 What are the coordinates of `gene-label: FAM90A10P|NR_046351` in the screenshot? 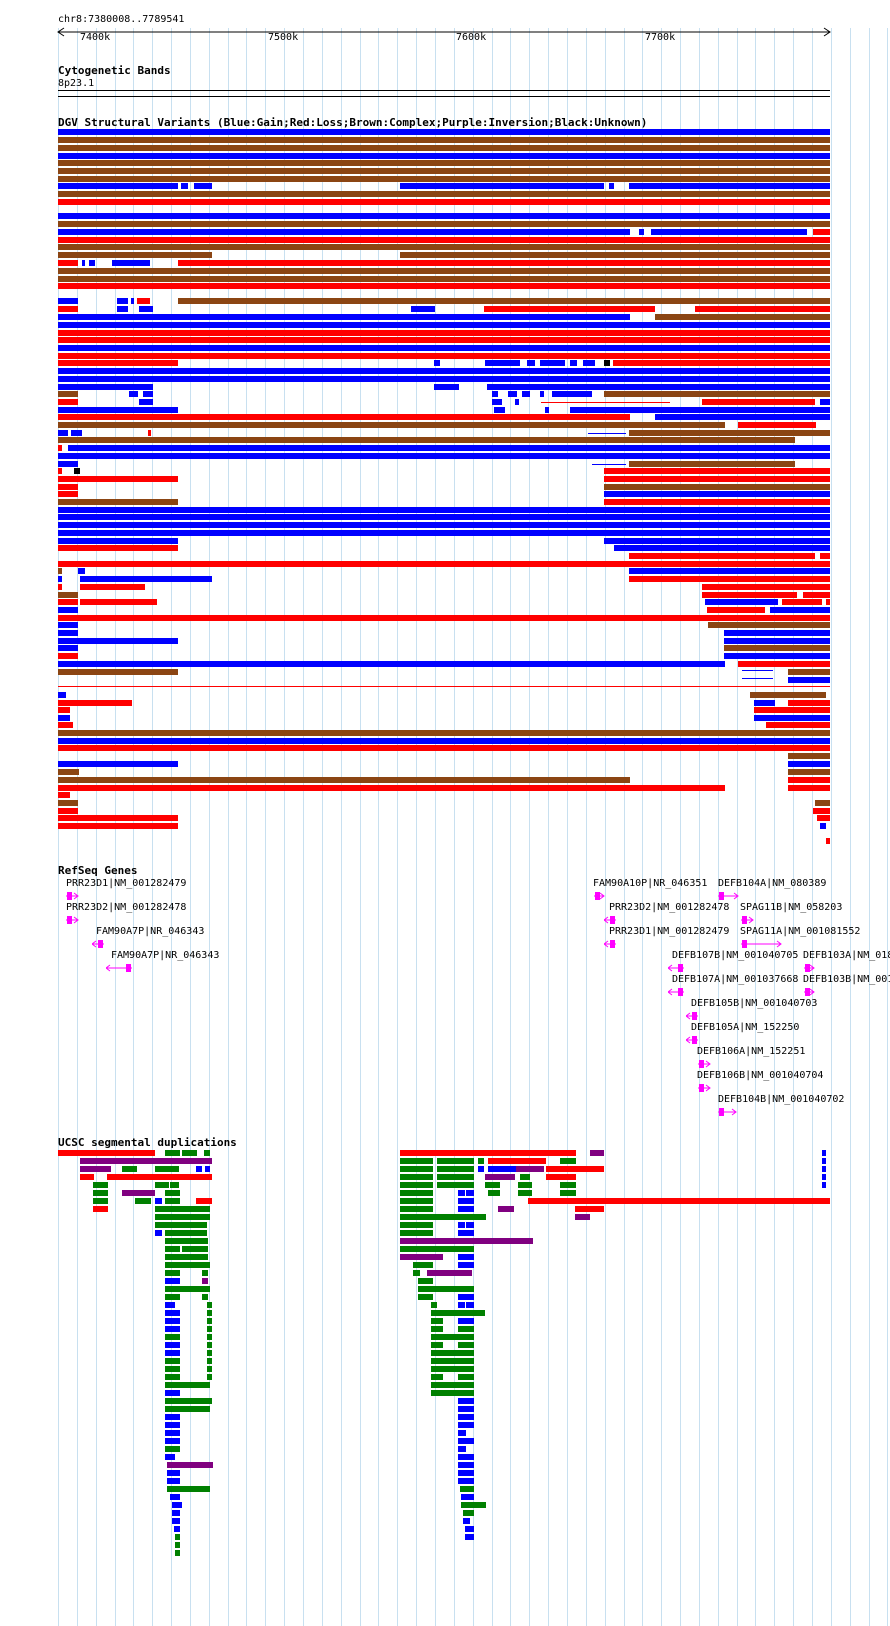 It's located at (650, 883).